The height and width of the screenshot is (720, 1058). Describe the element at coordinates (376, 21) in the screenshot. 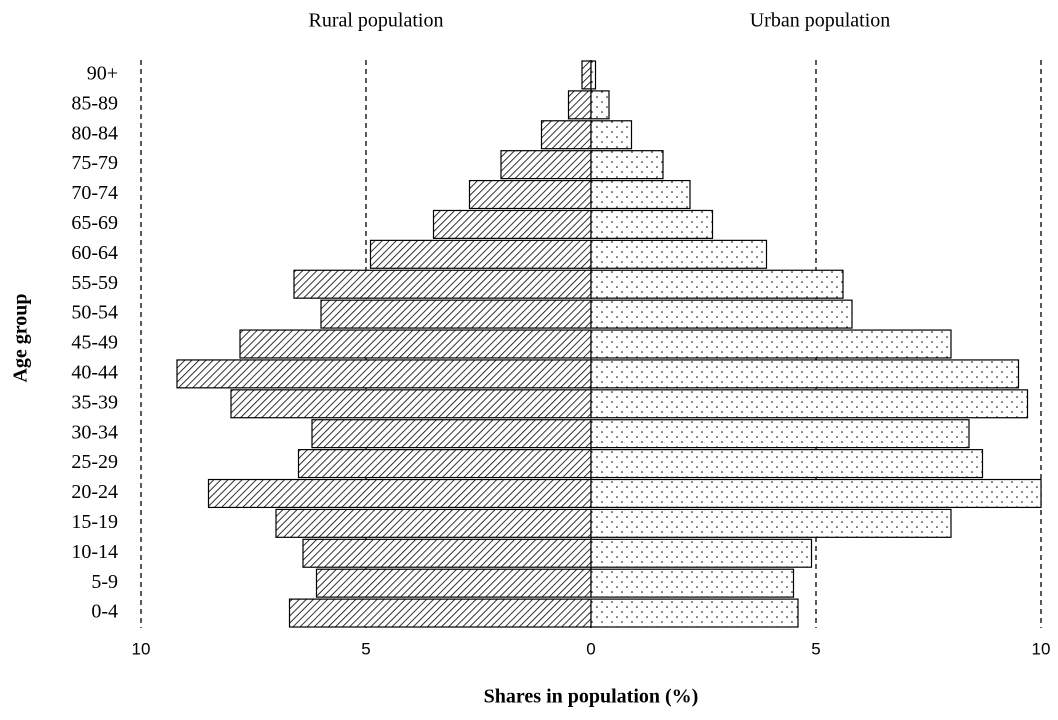

I see `legend-label: Rural population` at that location.